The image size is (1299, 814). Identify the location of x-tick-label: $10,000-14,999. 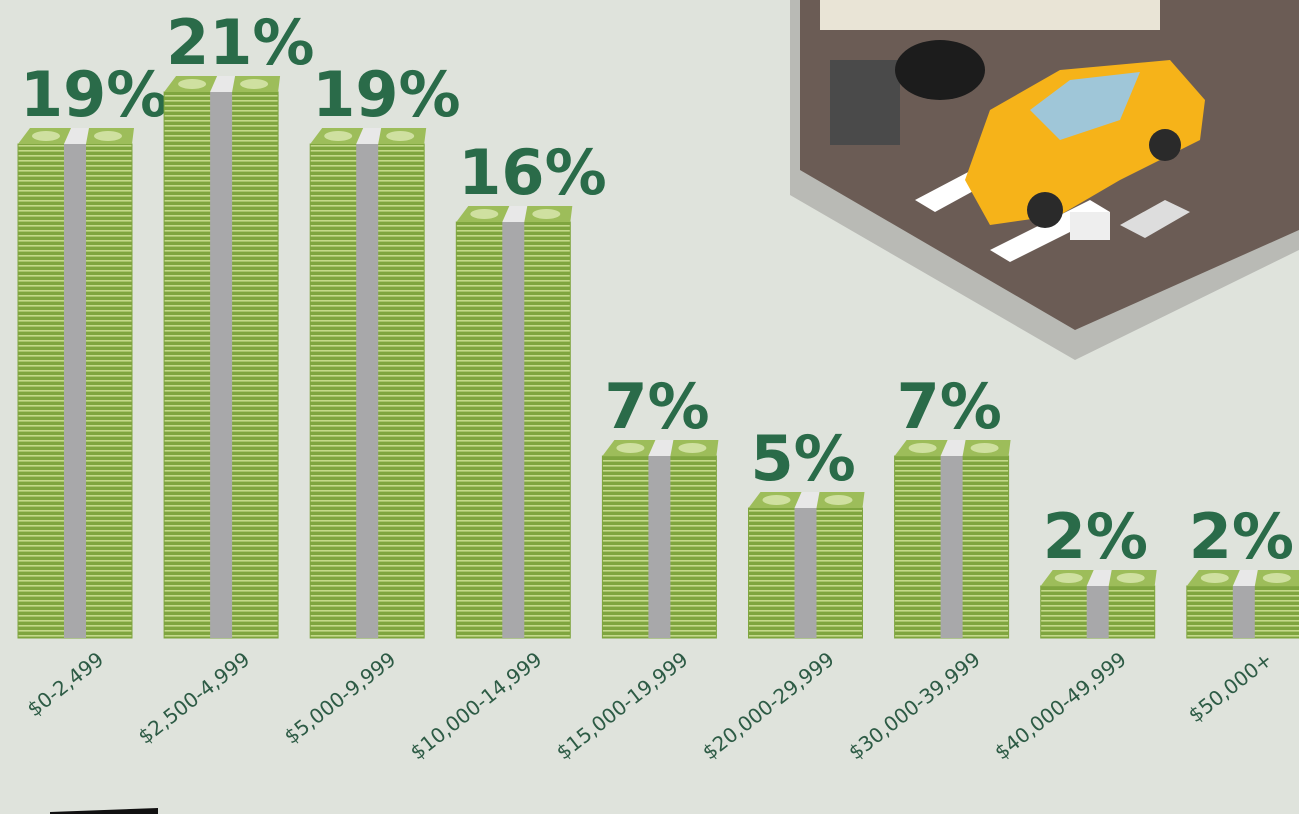
(476, 705).